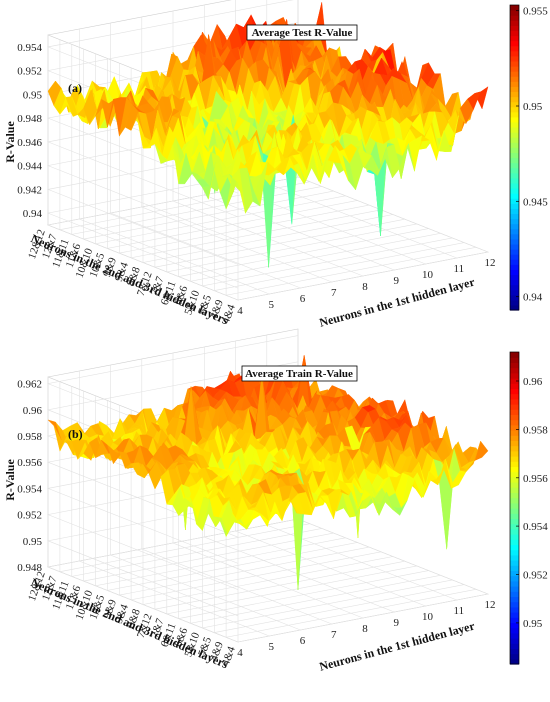 The image size is (550, 702). I want to click on panel-b-colorbar: 0.95 0.952 0.954 0.956 0.958 0.96, so click(528, 508).